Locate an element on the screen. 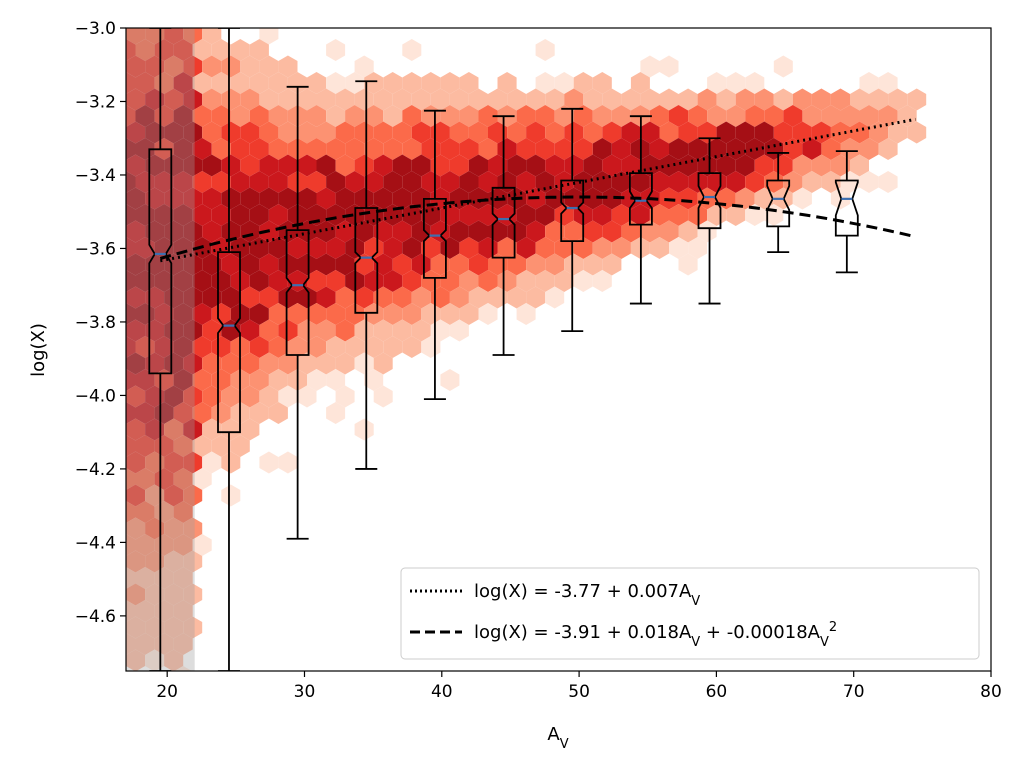 This screenshot has width=1024, height=763. boxplot-box is located at coordinates (778, 203).